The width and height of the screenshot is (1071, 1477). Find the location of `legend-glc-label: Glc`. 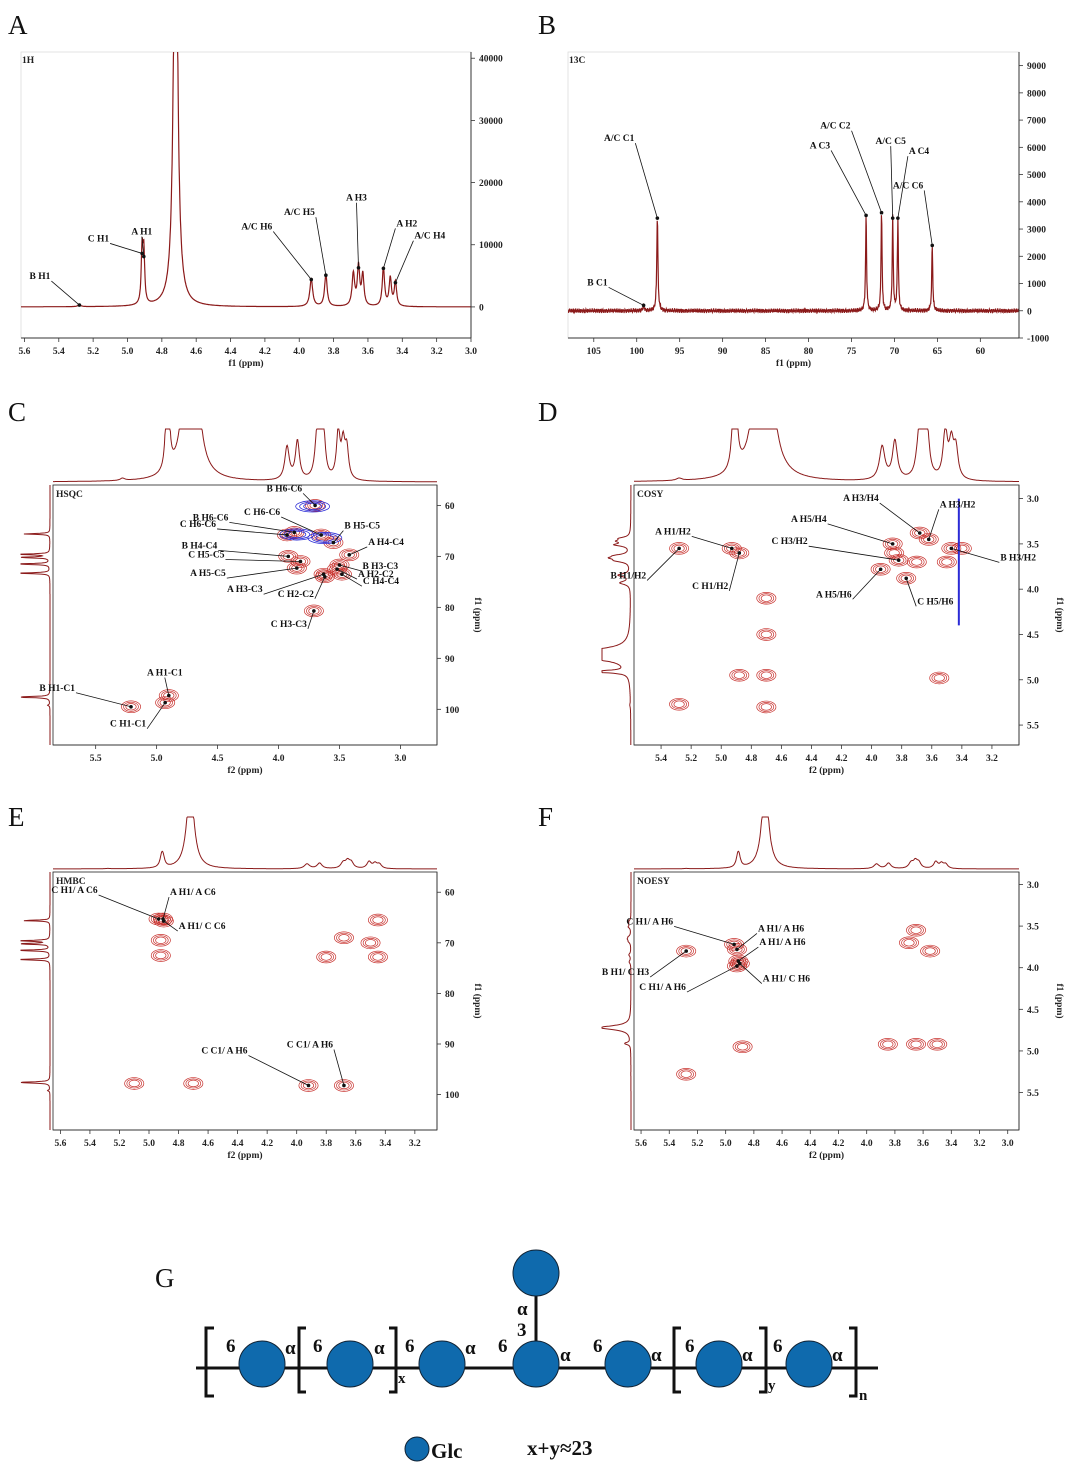

legend-glc-label: Glc is located at coordinates (447, 1451).